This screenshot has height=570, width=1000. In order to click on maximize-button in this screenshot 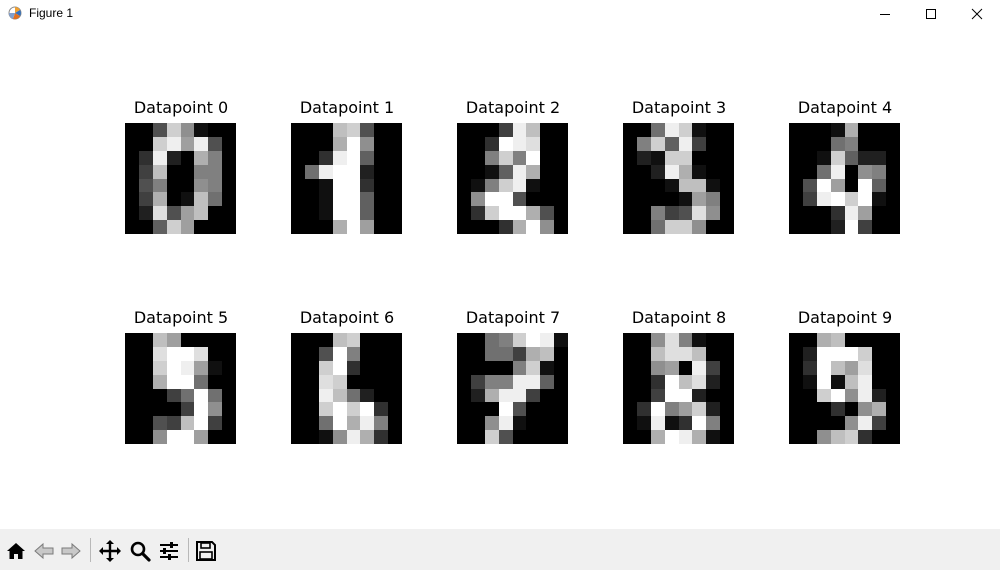, I will do `click(931, 14)`.